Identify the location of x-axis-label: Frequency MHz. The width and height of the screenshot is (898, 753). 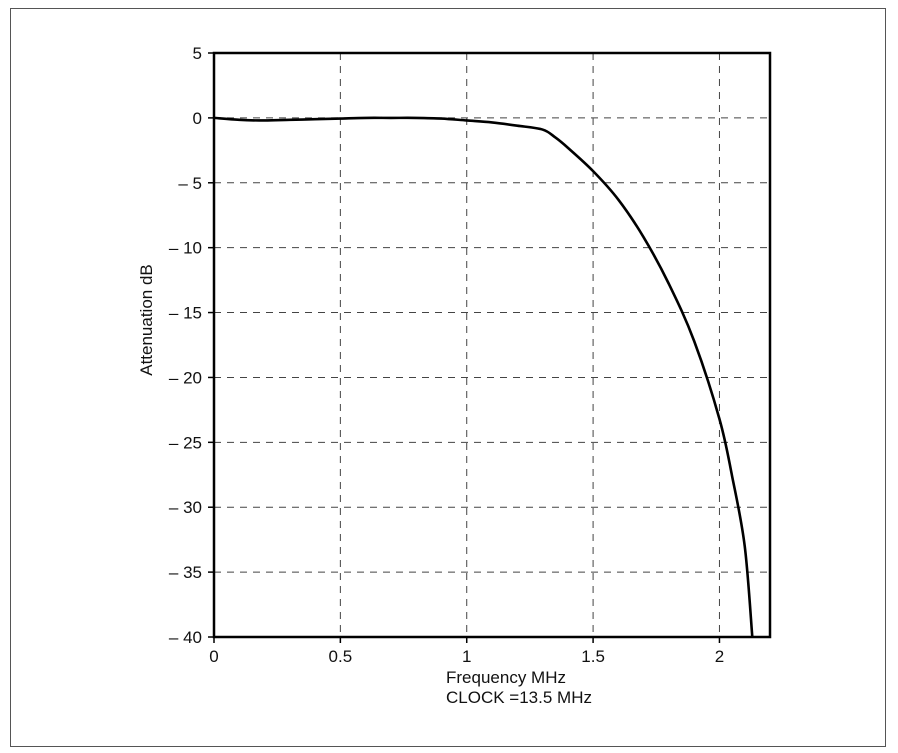
(506, 677).